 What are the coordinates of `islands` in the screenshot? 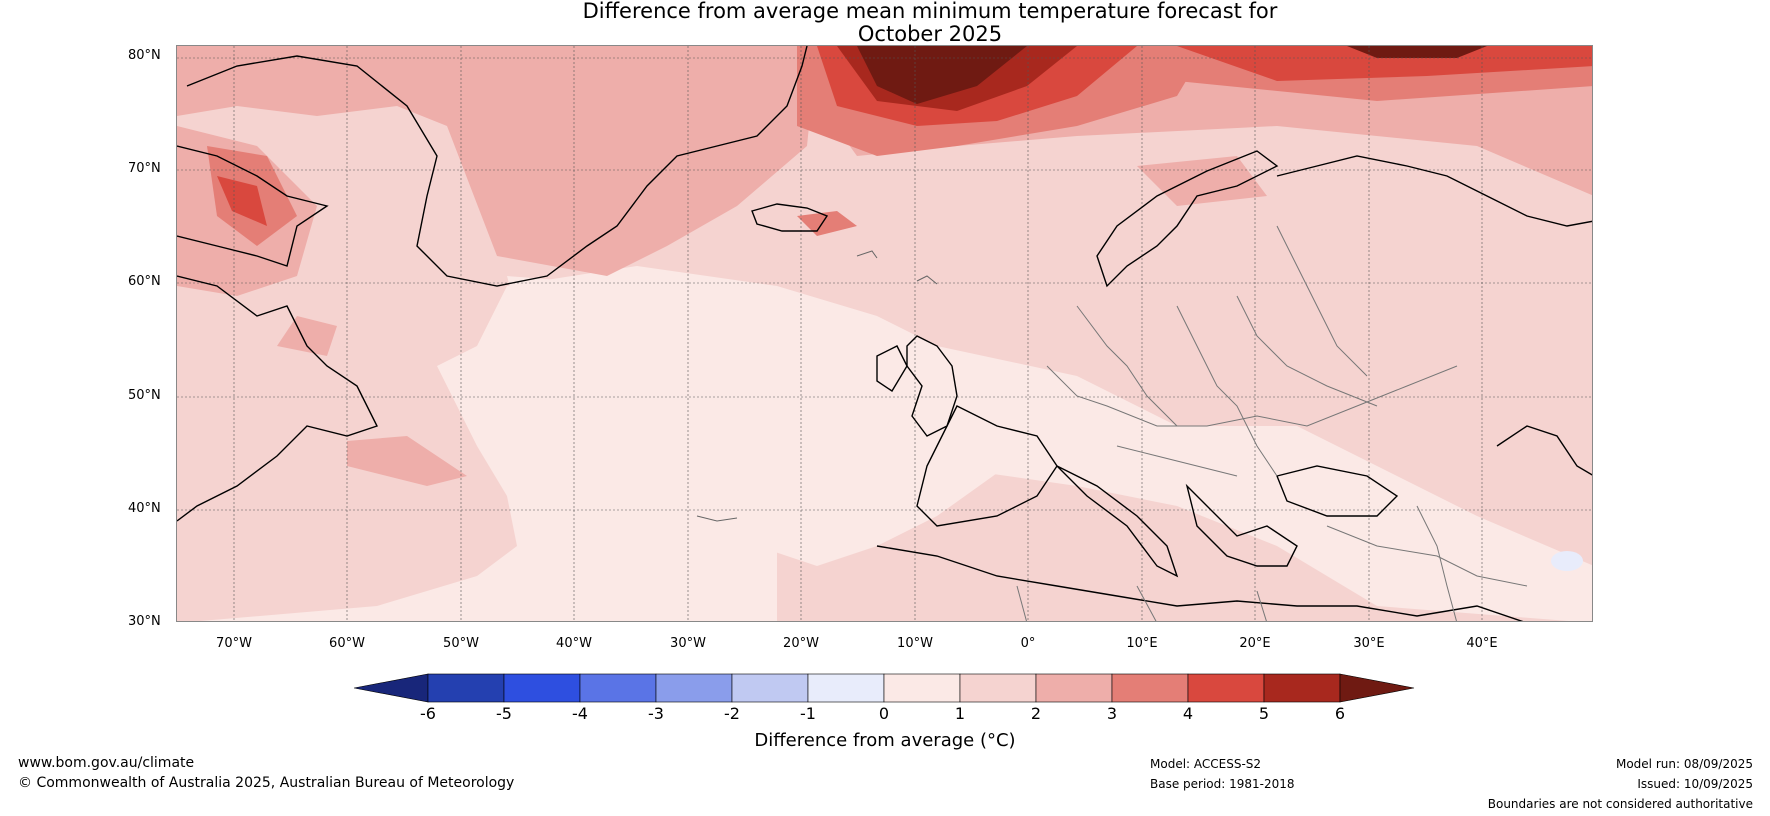 It's located at (817, 386).